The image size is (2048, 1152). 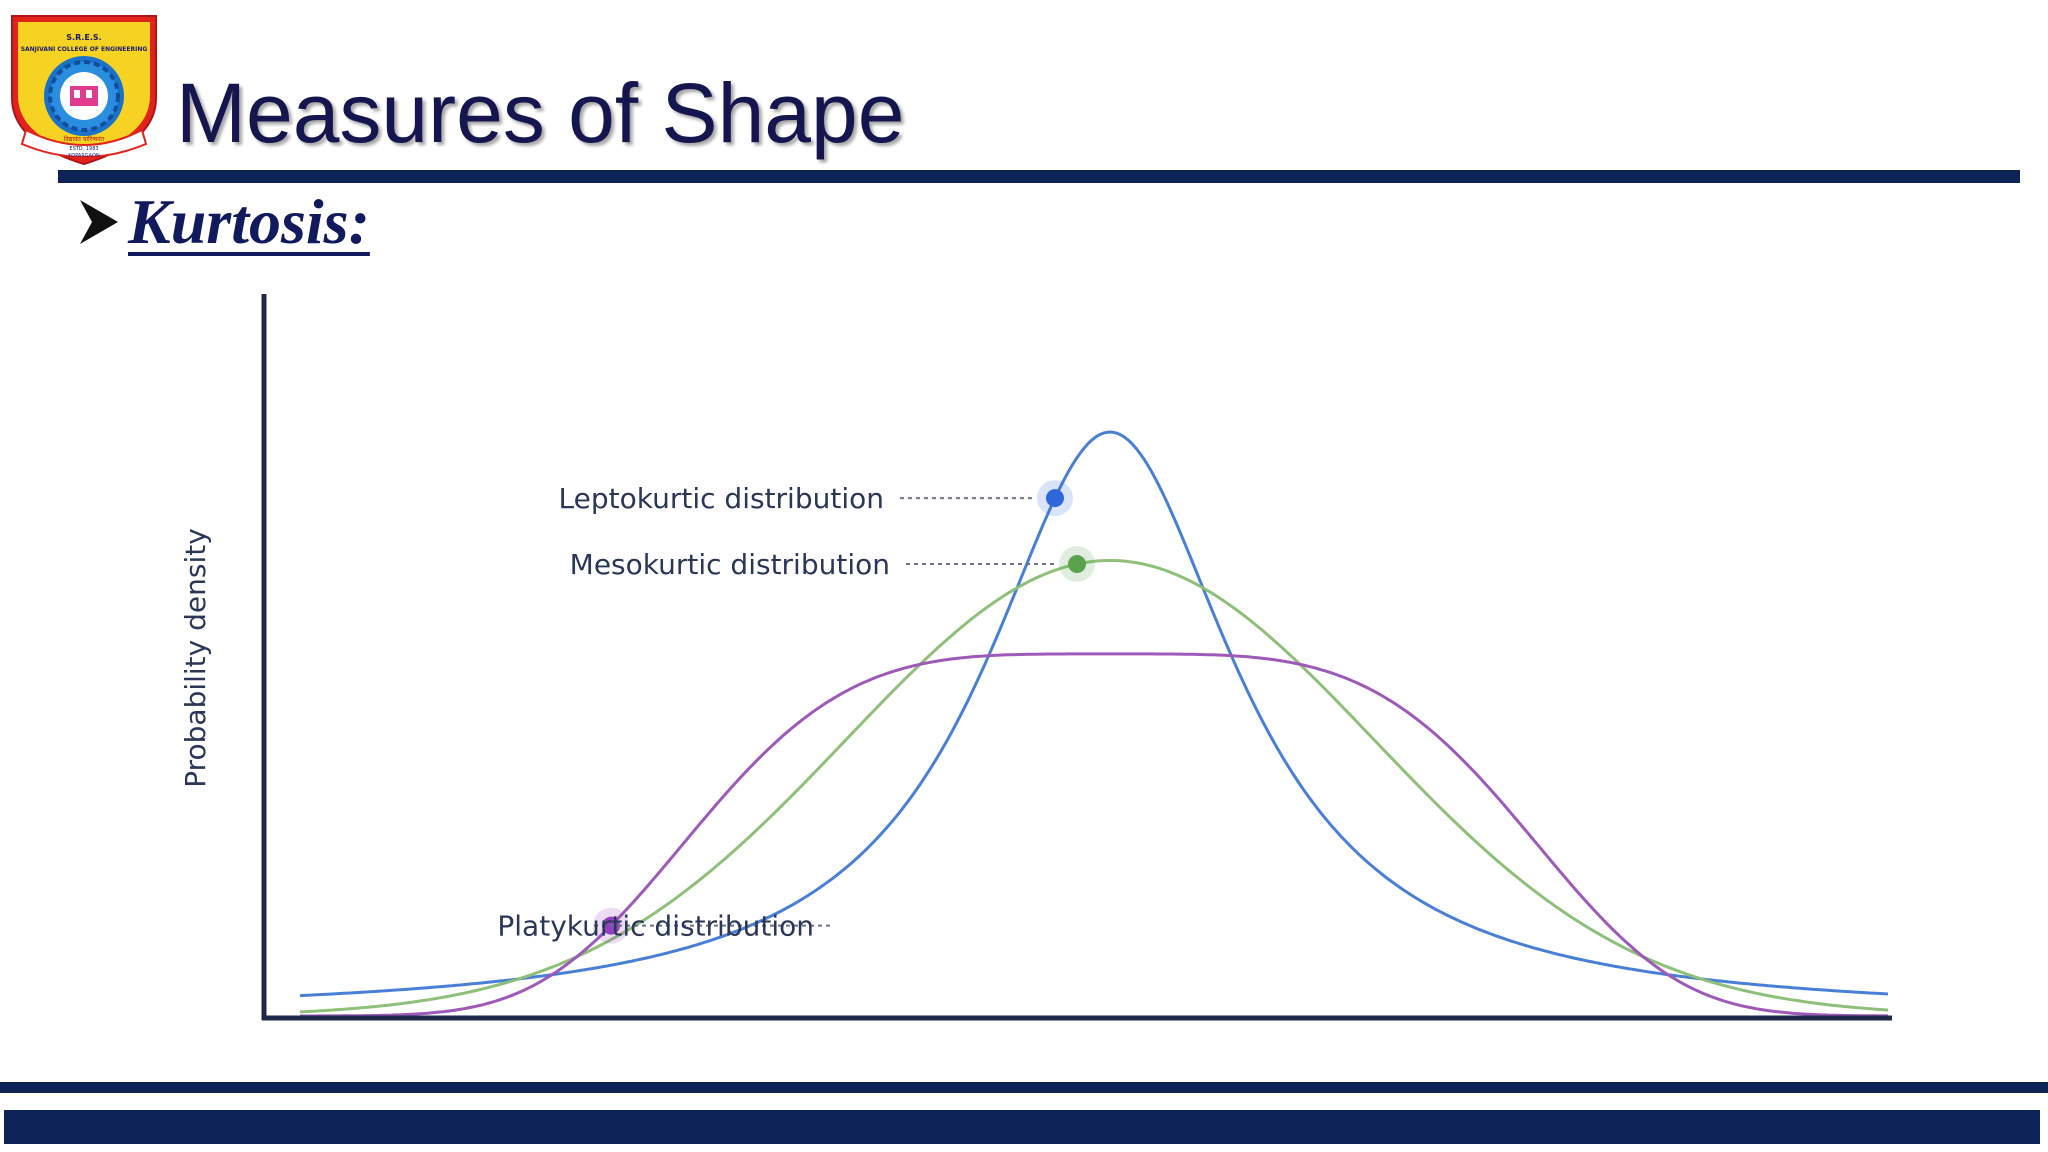 What do you see at coordinates (655, 926) in the screenshot?
I see `series-label-2: Platykurtic distribution` at bounding box center [655, 926].